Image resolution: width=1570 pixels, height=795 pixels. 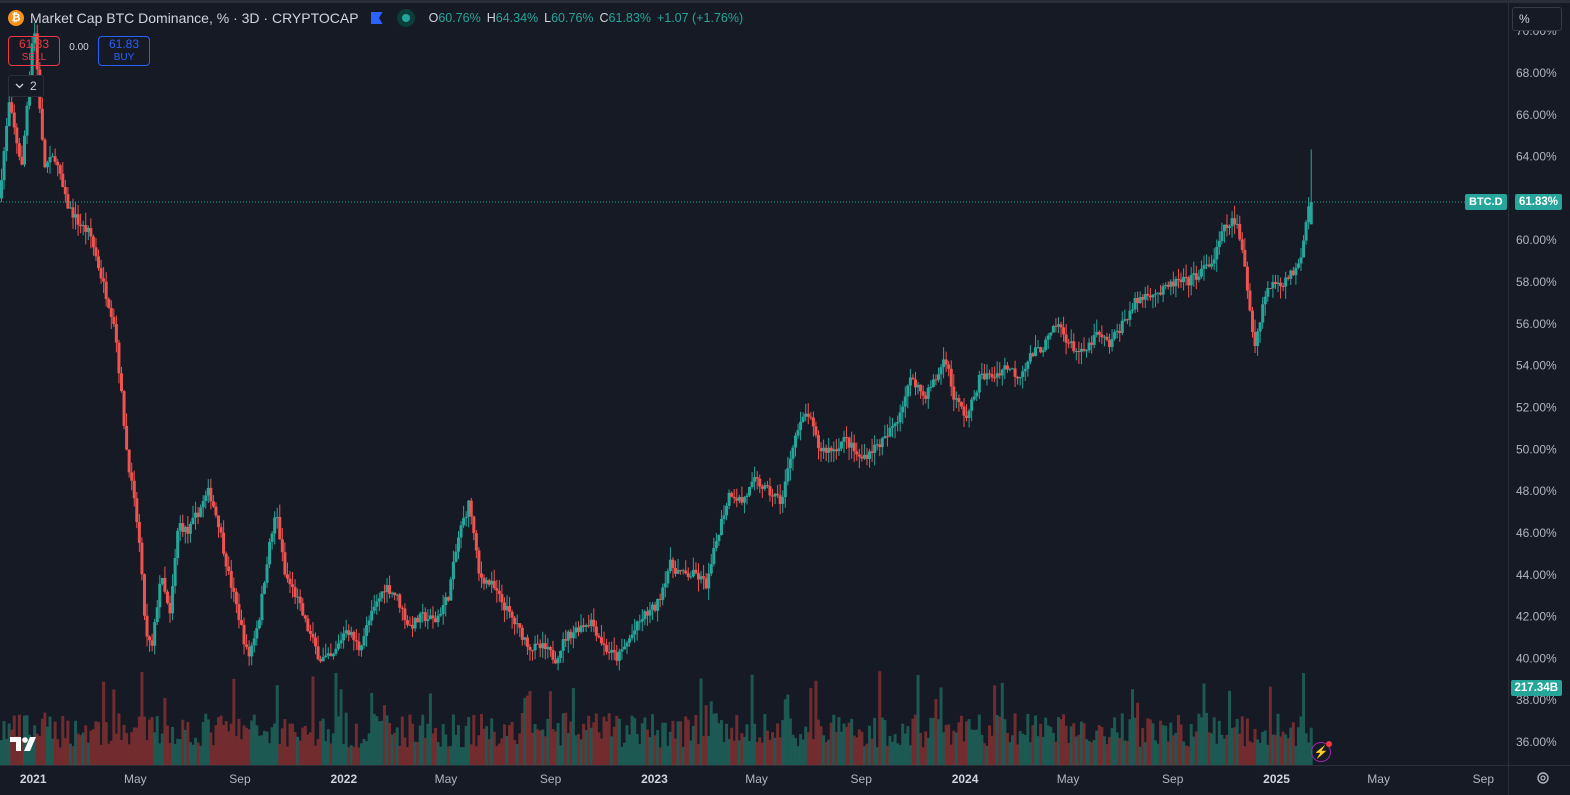 What do you see at coordinates (405, 18) in the screenshot?
I see `market-status-icon` at bounding box center [405, 18].